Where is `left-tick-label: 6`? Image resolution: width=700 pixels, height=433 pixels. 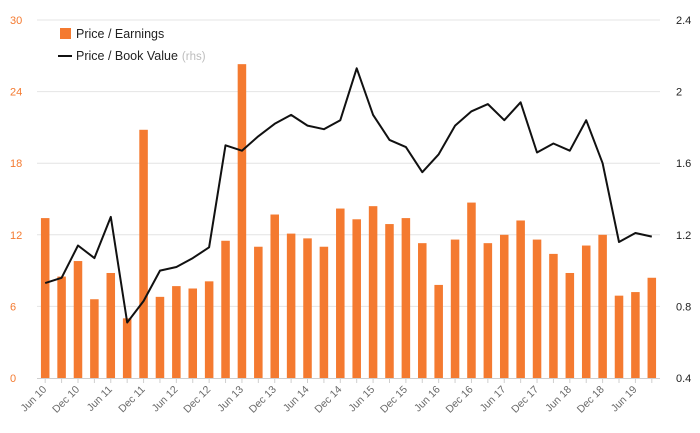 left-tick-label: 6 is located at coordinates (13, 307).